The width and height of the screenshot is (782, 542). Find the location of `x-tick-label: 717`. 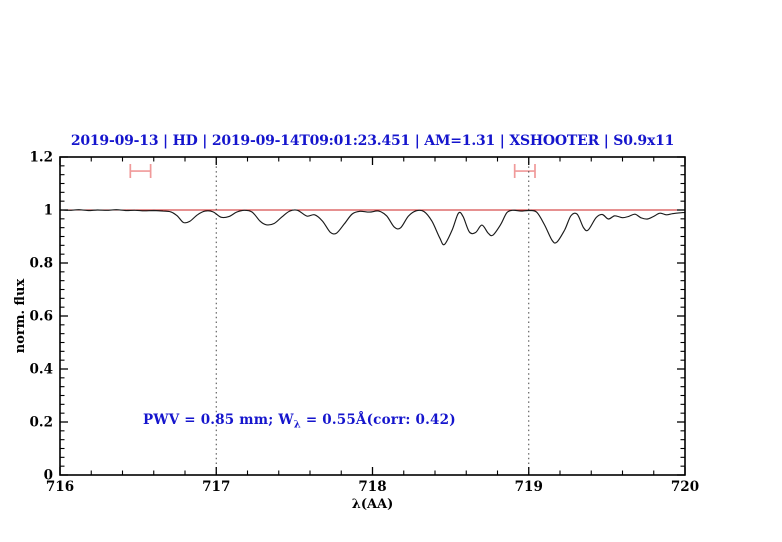

x-tick-label: 717 is located at coordinates (216, 487).